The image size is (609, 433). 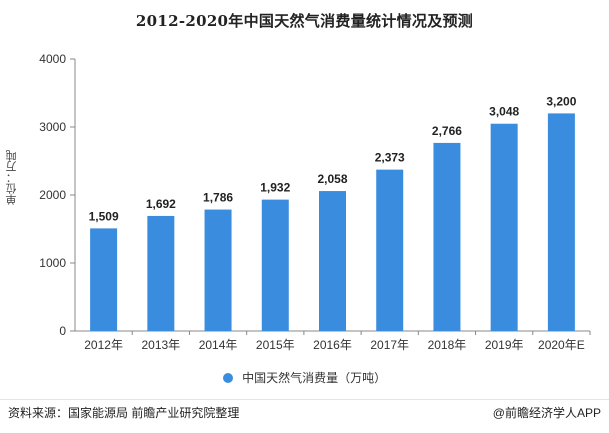 What do you see at coordinates (160, 345) in the screenshot?
I see `x-tick-label: 2013年` at bounding box center [160, 345].